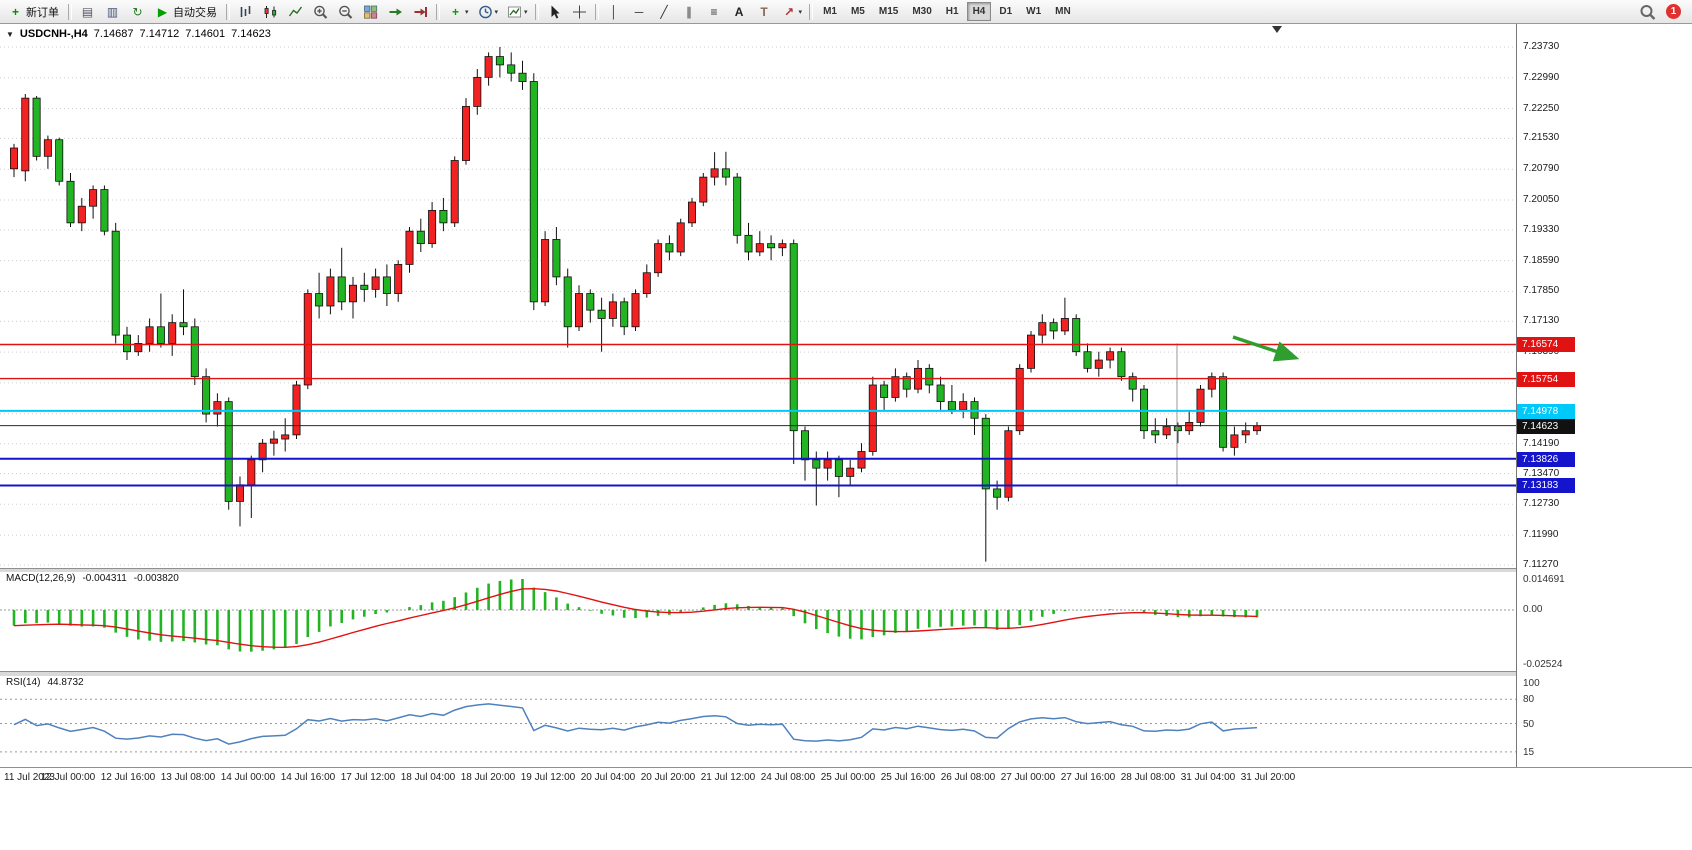 Image resolution: width=1692 pixels, height=850 pixels. I want to click on profiles-button: ▥, so click(112, 12).